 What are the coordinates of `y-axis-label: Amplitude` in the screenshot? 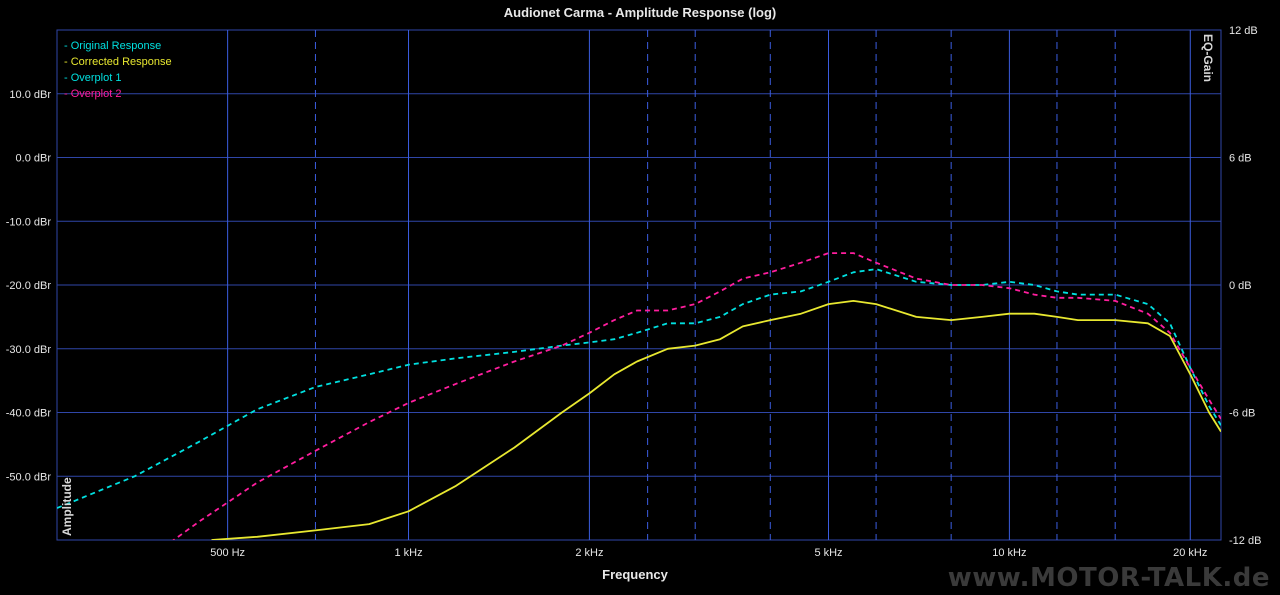 It's located at (67, 506).